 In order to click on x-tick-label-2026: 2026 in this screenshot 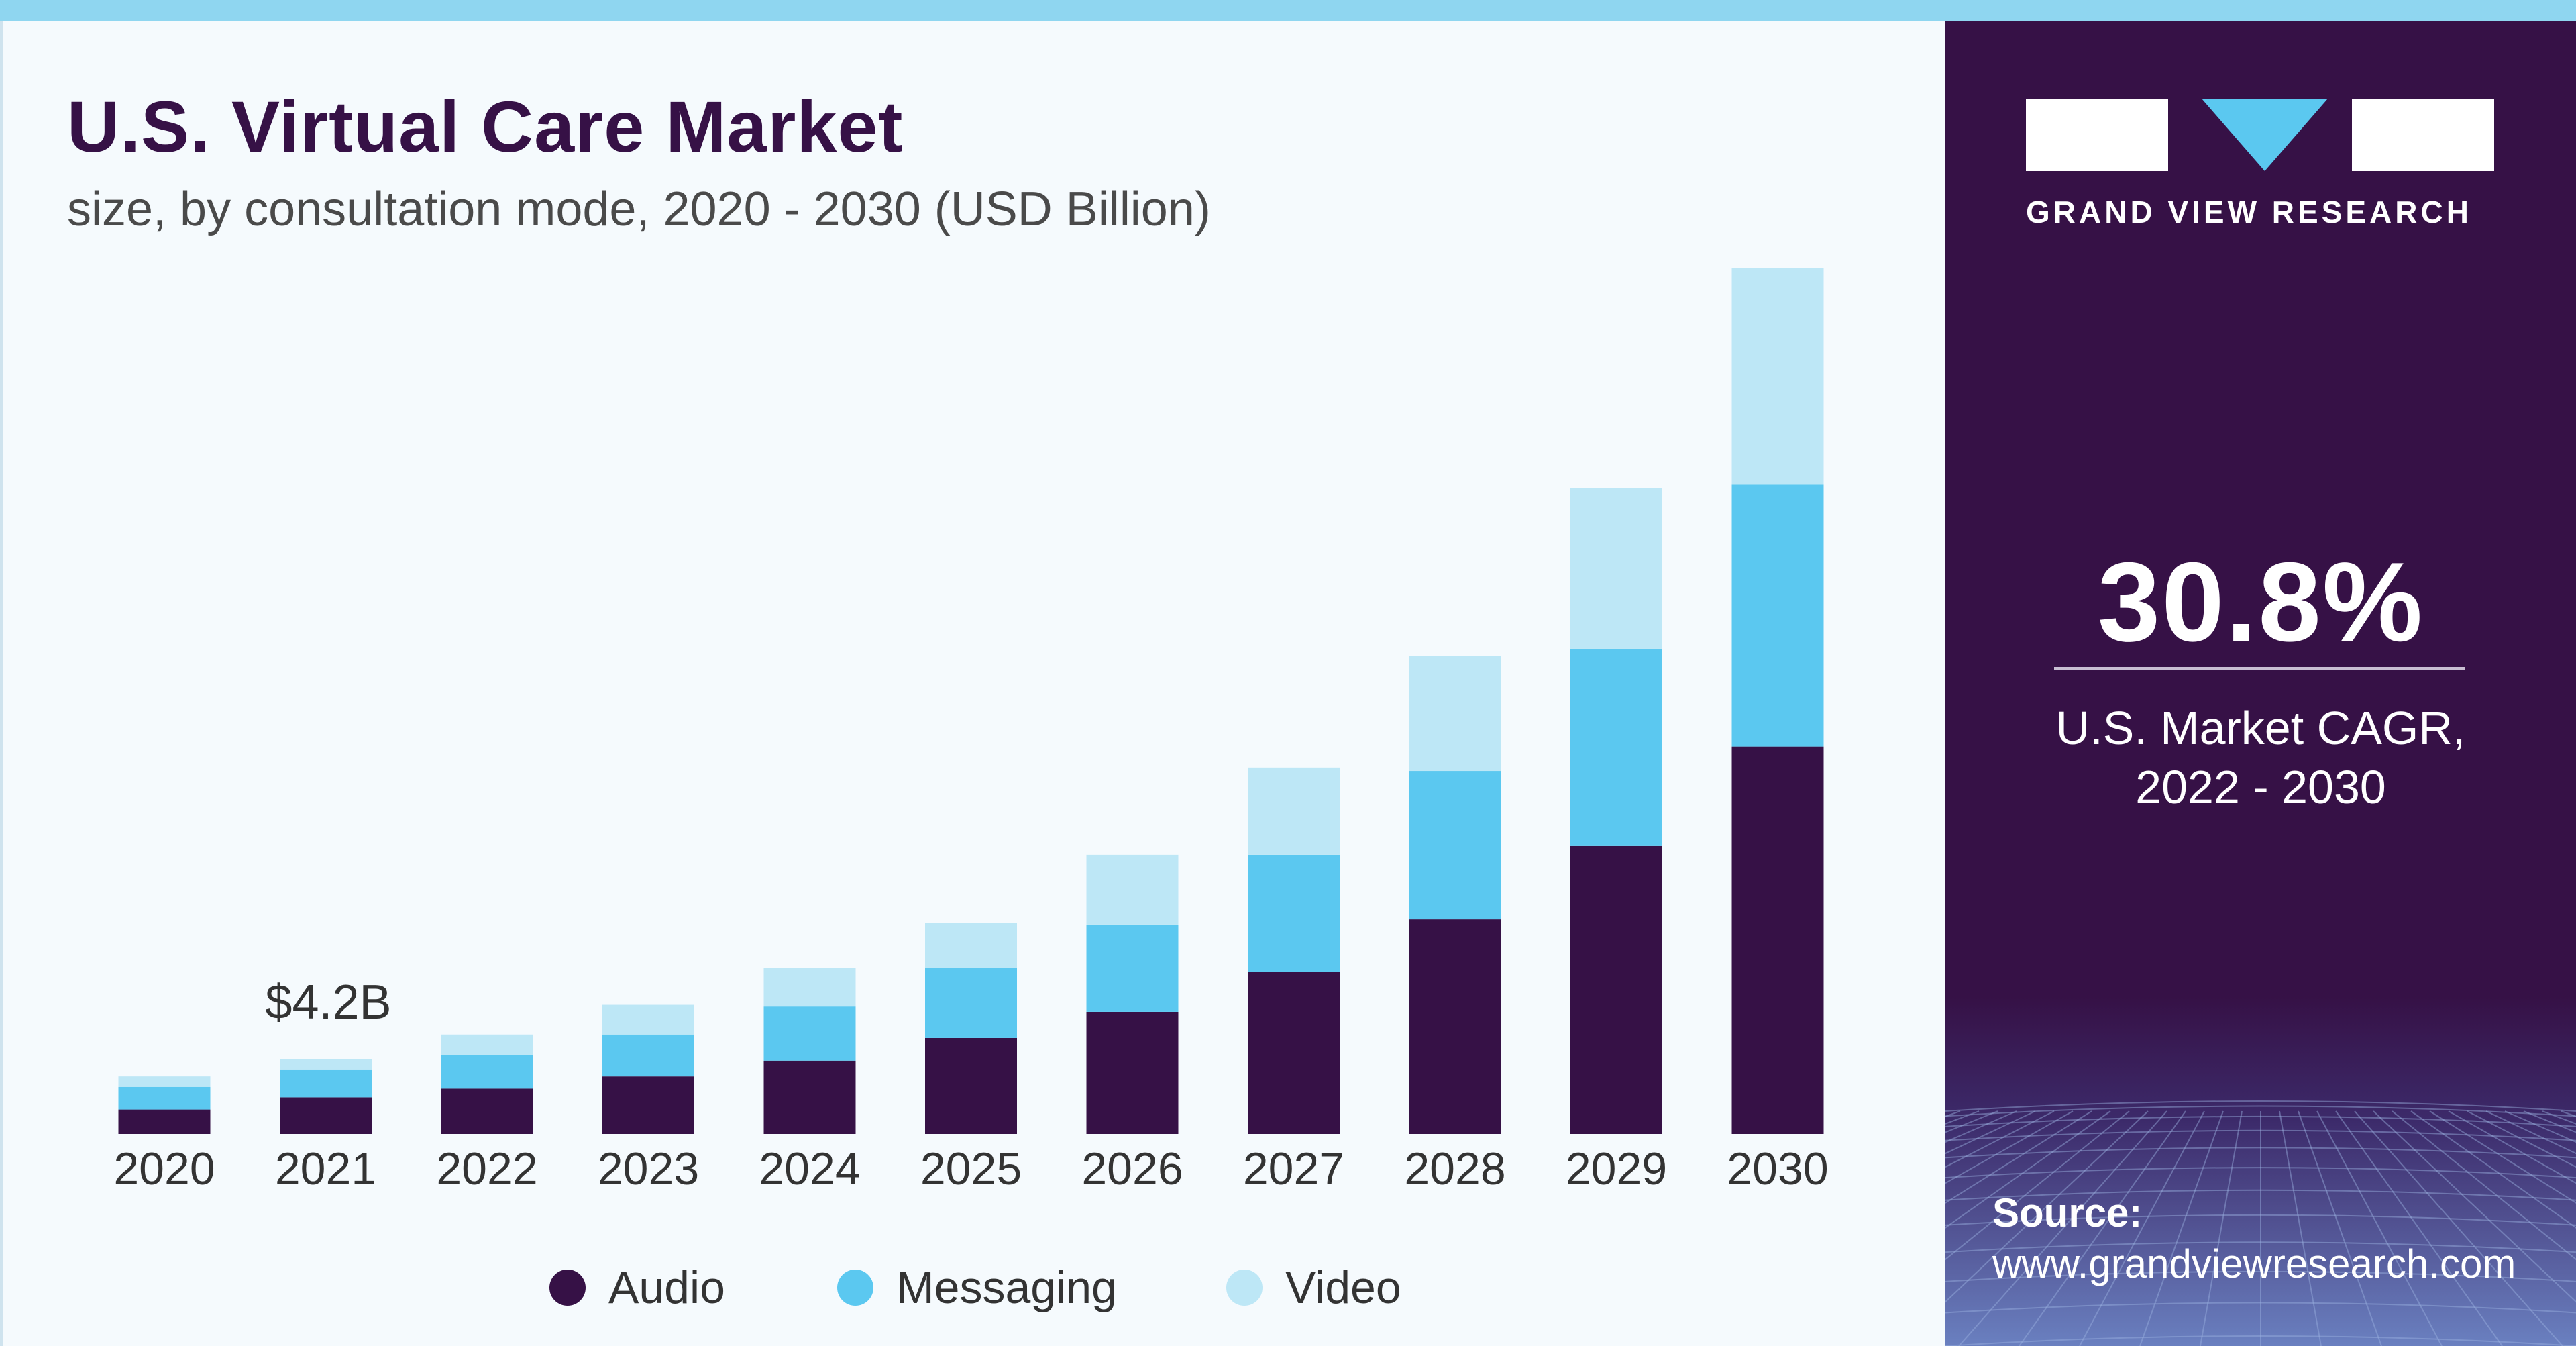, I will do `click(1132, 1169)`.